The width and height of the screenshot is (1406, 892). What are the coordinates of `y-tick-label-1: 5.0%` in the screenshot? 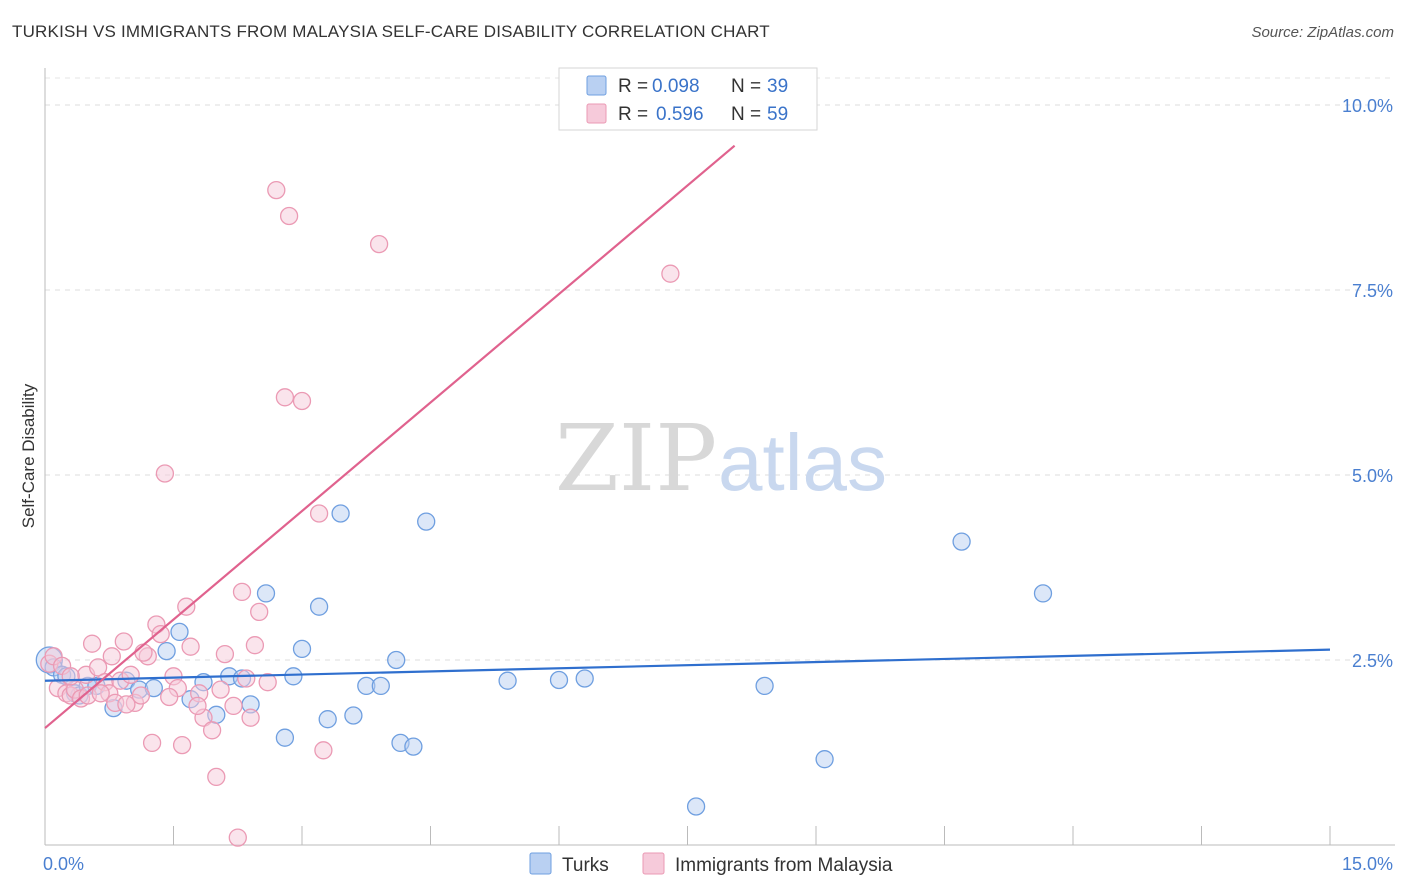 It's located at (1372, 476).